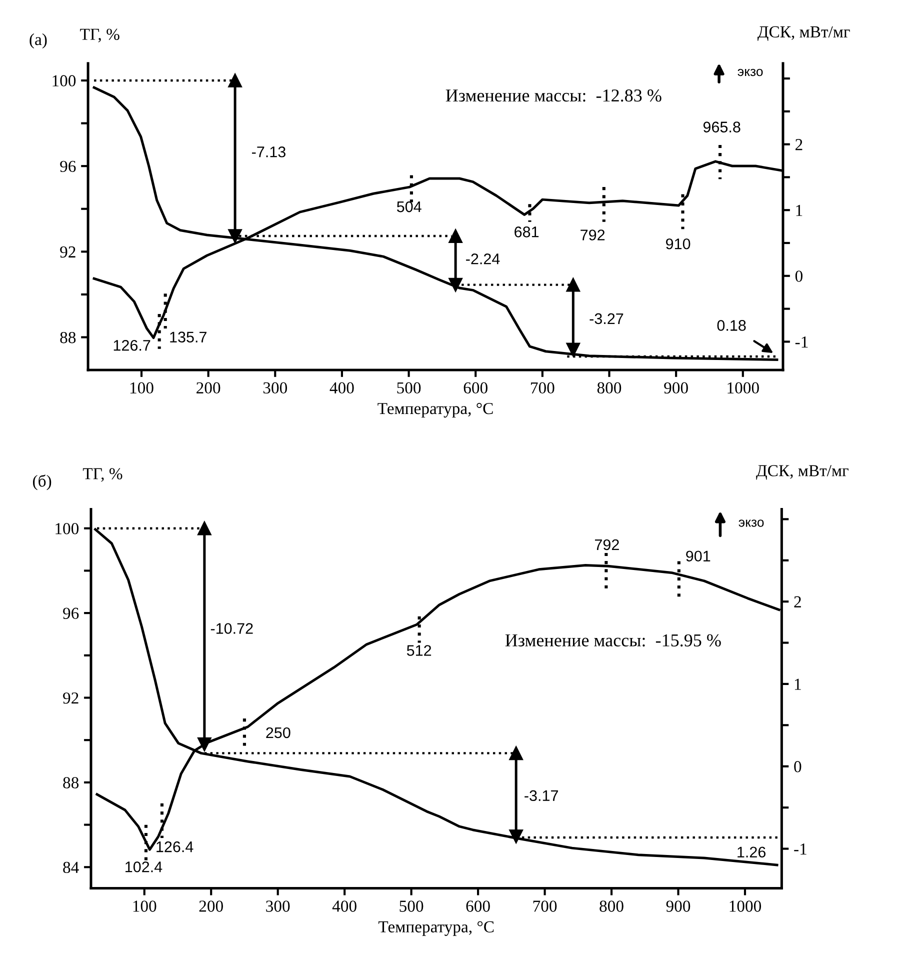 The height and width of the screenshot is (960, 919). Describe the element at coordinates (419, 650) in the screenshot. I see `annotation: 512` at that location.